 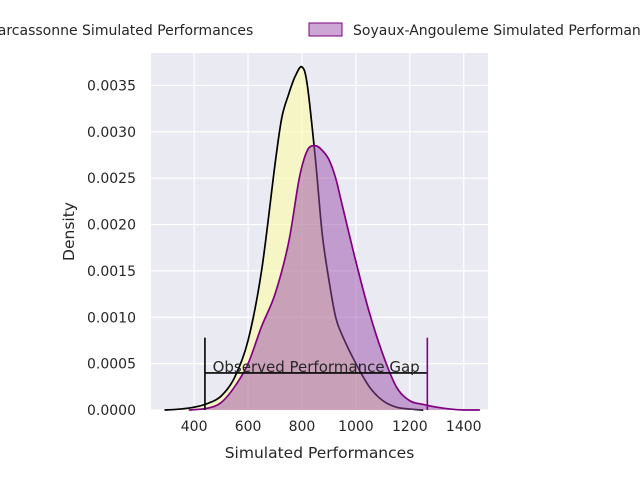 What do you see at coordinates (325, 29) in the screenshot?
I see `soyaux-angouleme-legend-swatch` at bounding box center [325, 29].